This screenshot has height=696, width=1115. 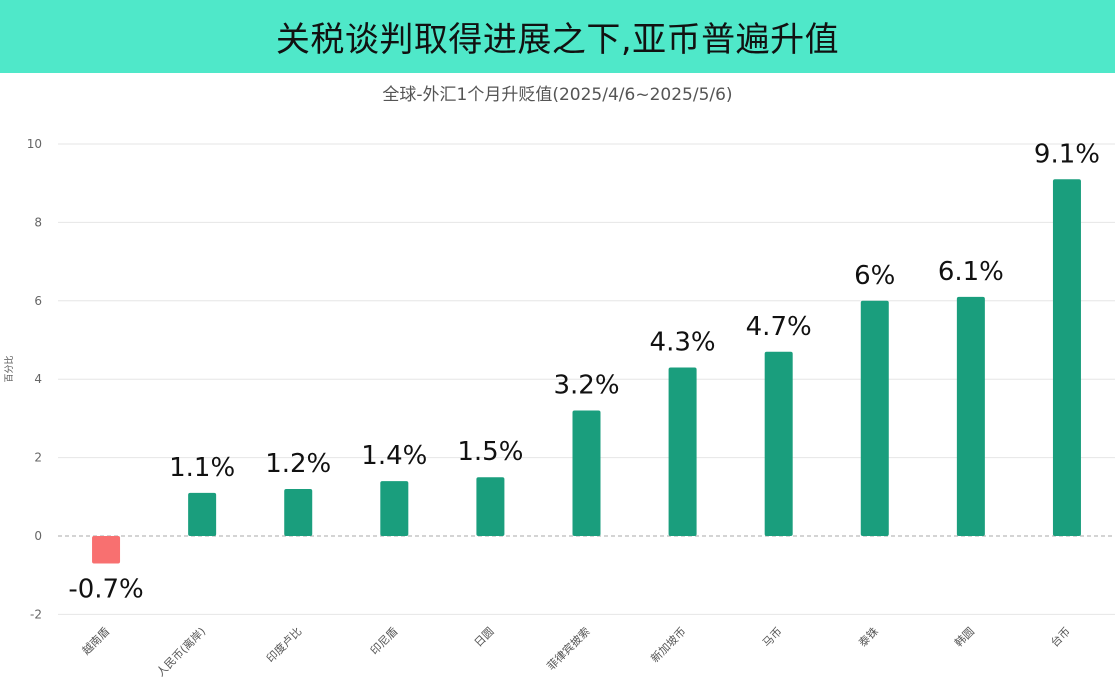 What do you see at coordinates (38, 458) in the screenshot?
I see `y-tick-label: 2` at bounding box center [38, 458].